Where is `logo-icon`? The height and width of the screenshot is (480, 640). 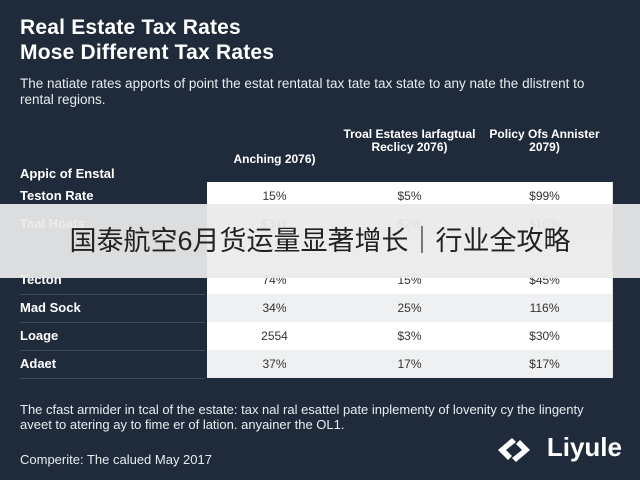
logo-icon is located at coordinates (514, 450).